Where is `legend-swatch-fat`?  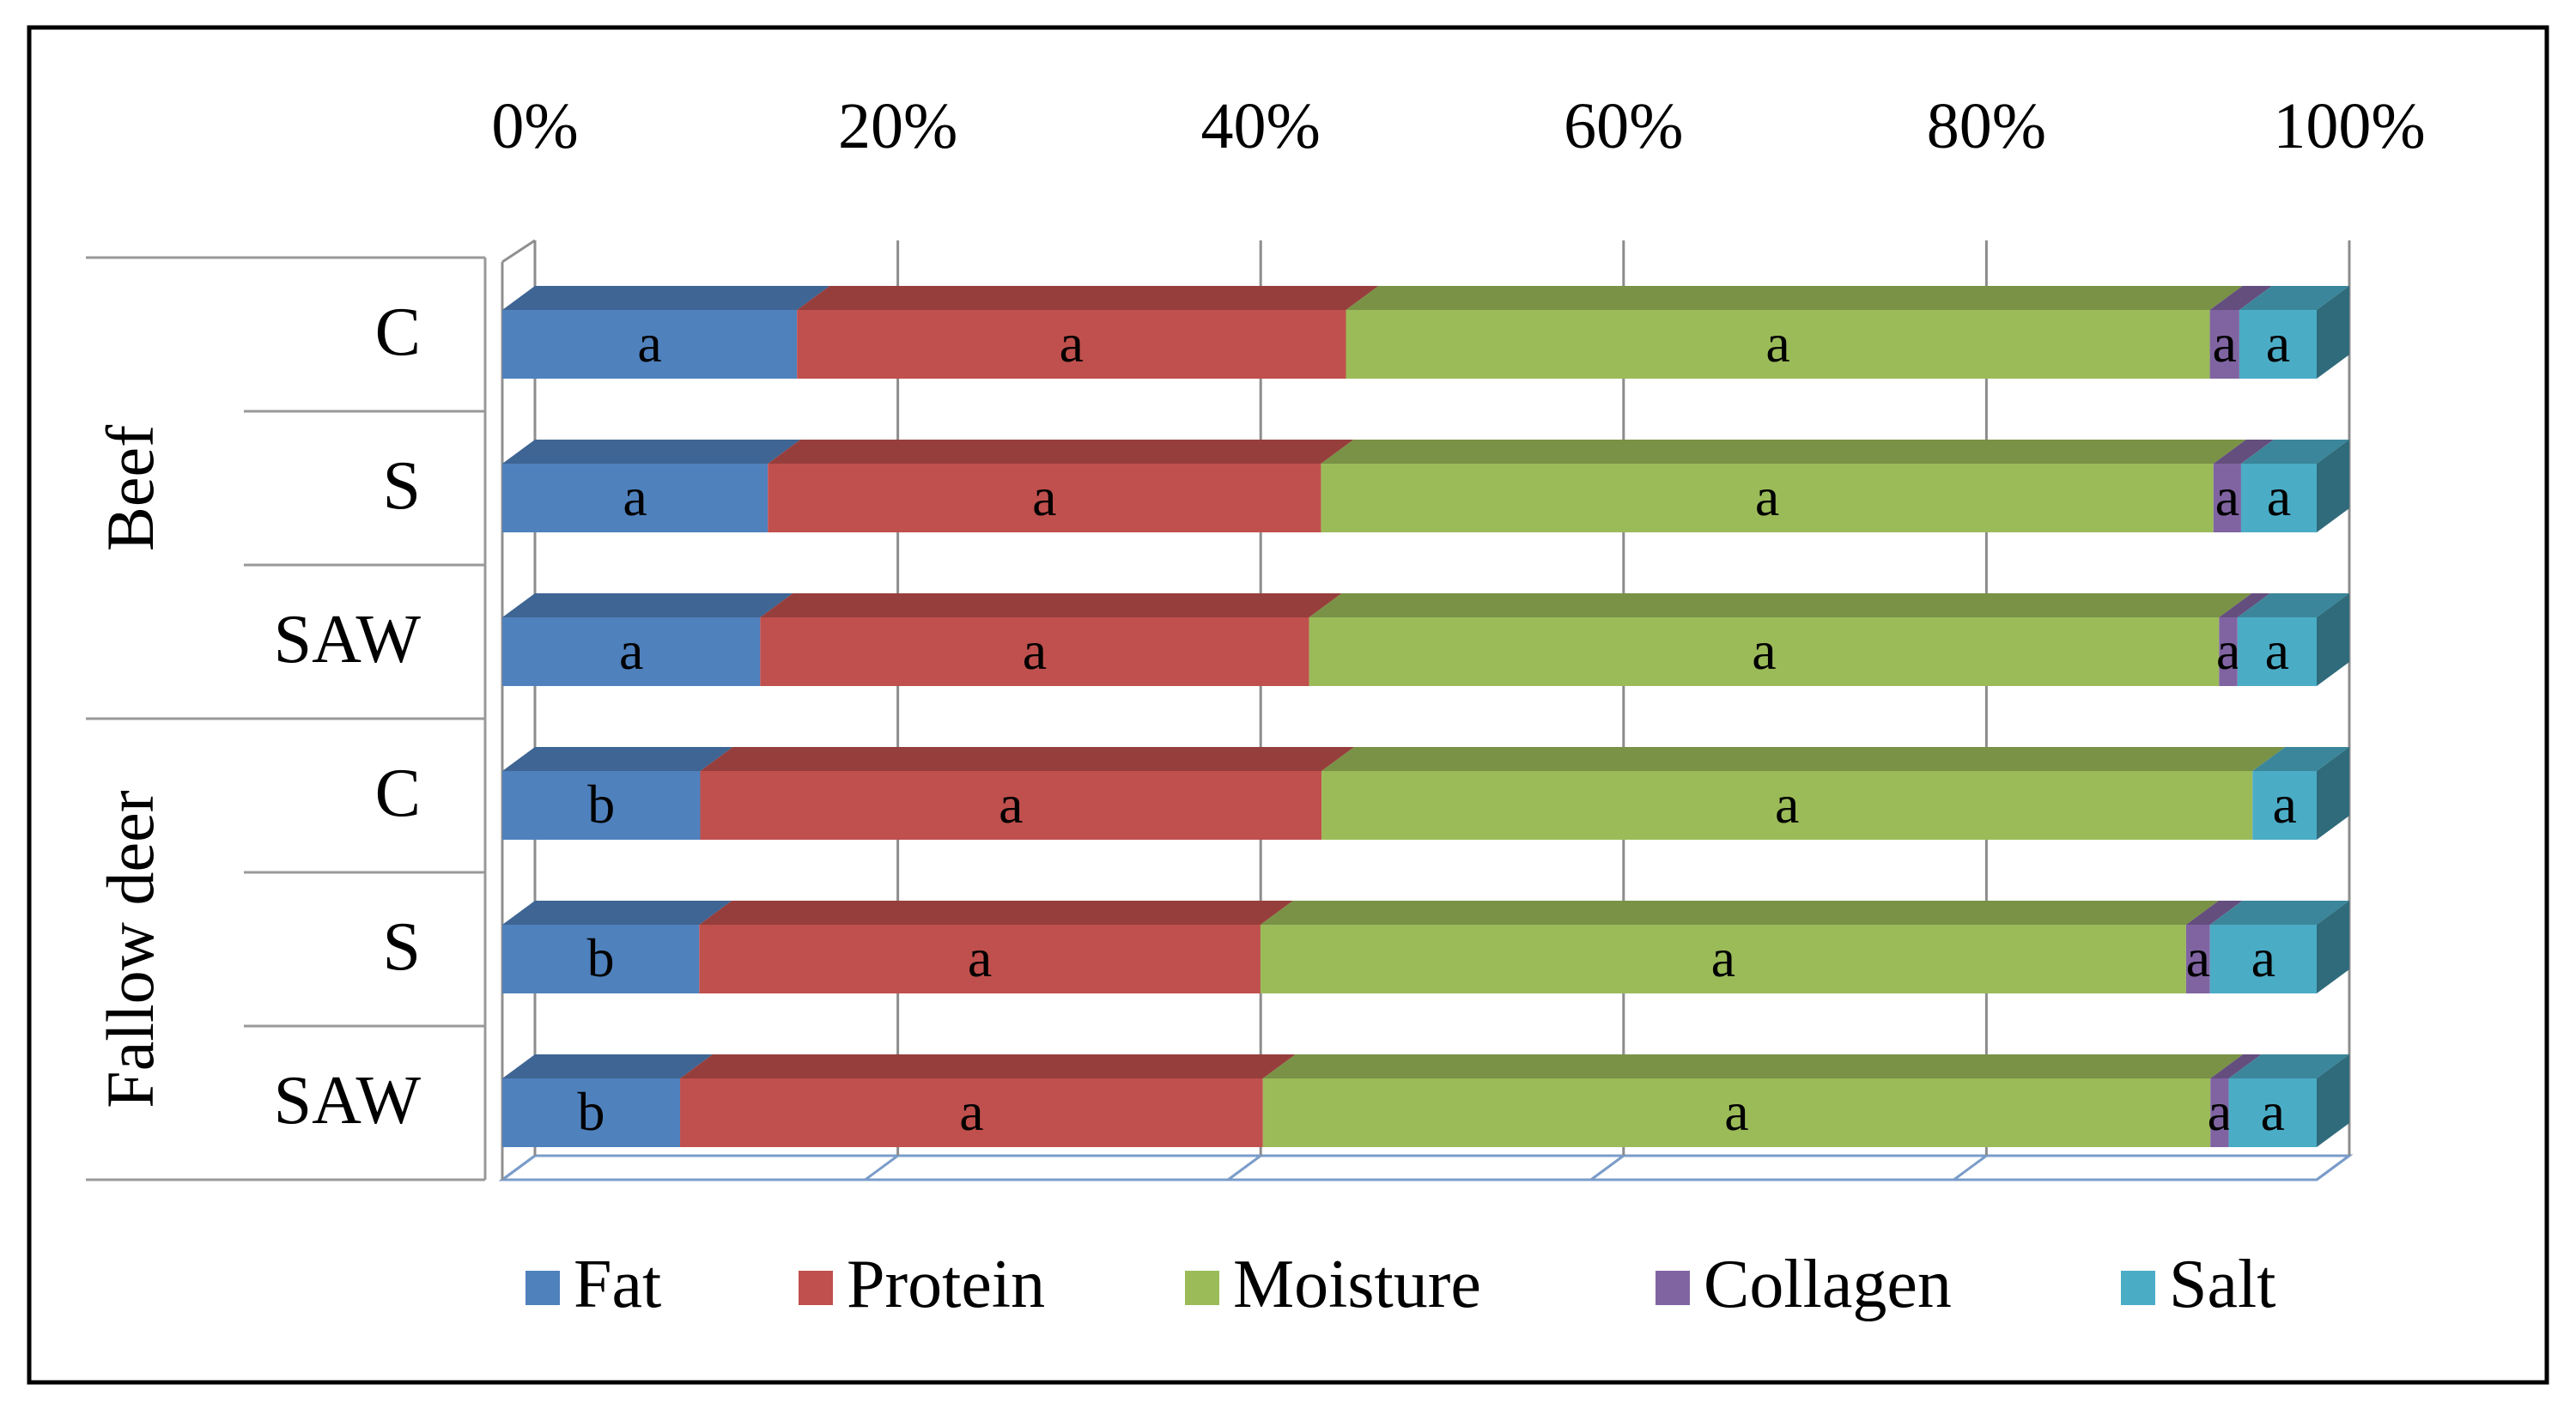
legend-swatch-fat is located at coordinates (543, 1288).